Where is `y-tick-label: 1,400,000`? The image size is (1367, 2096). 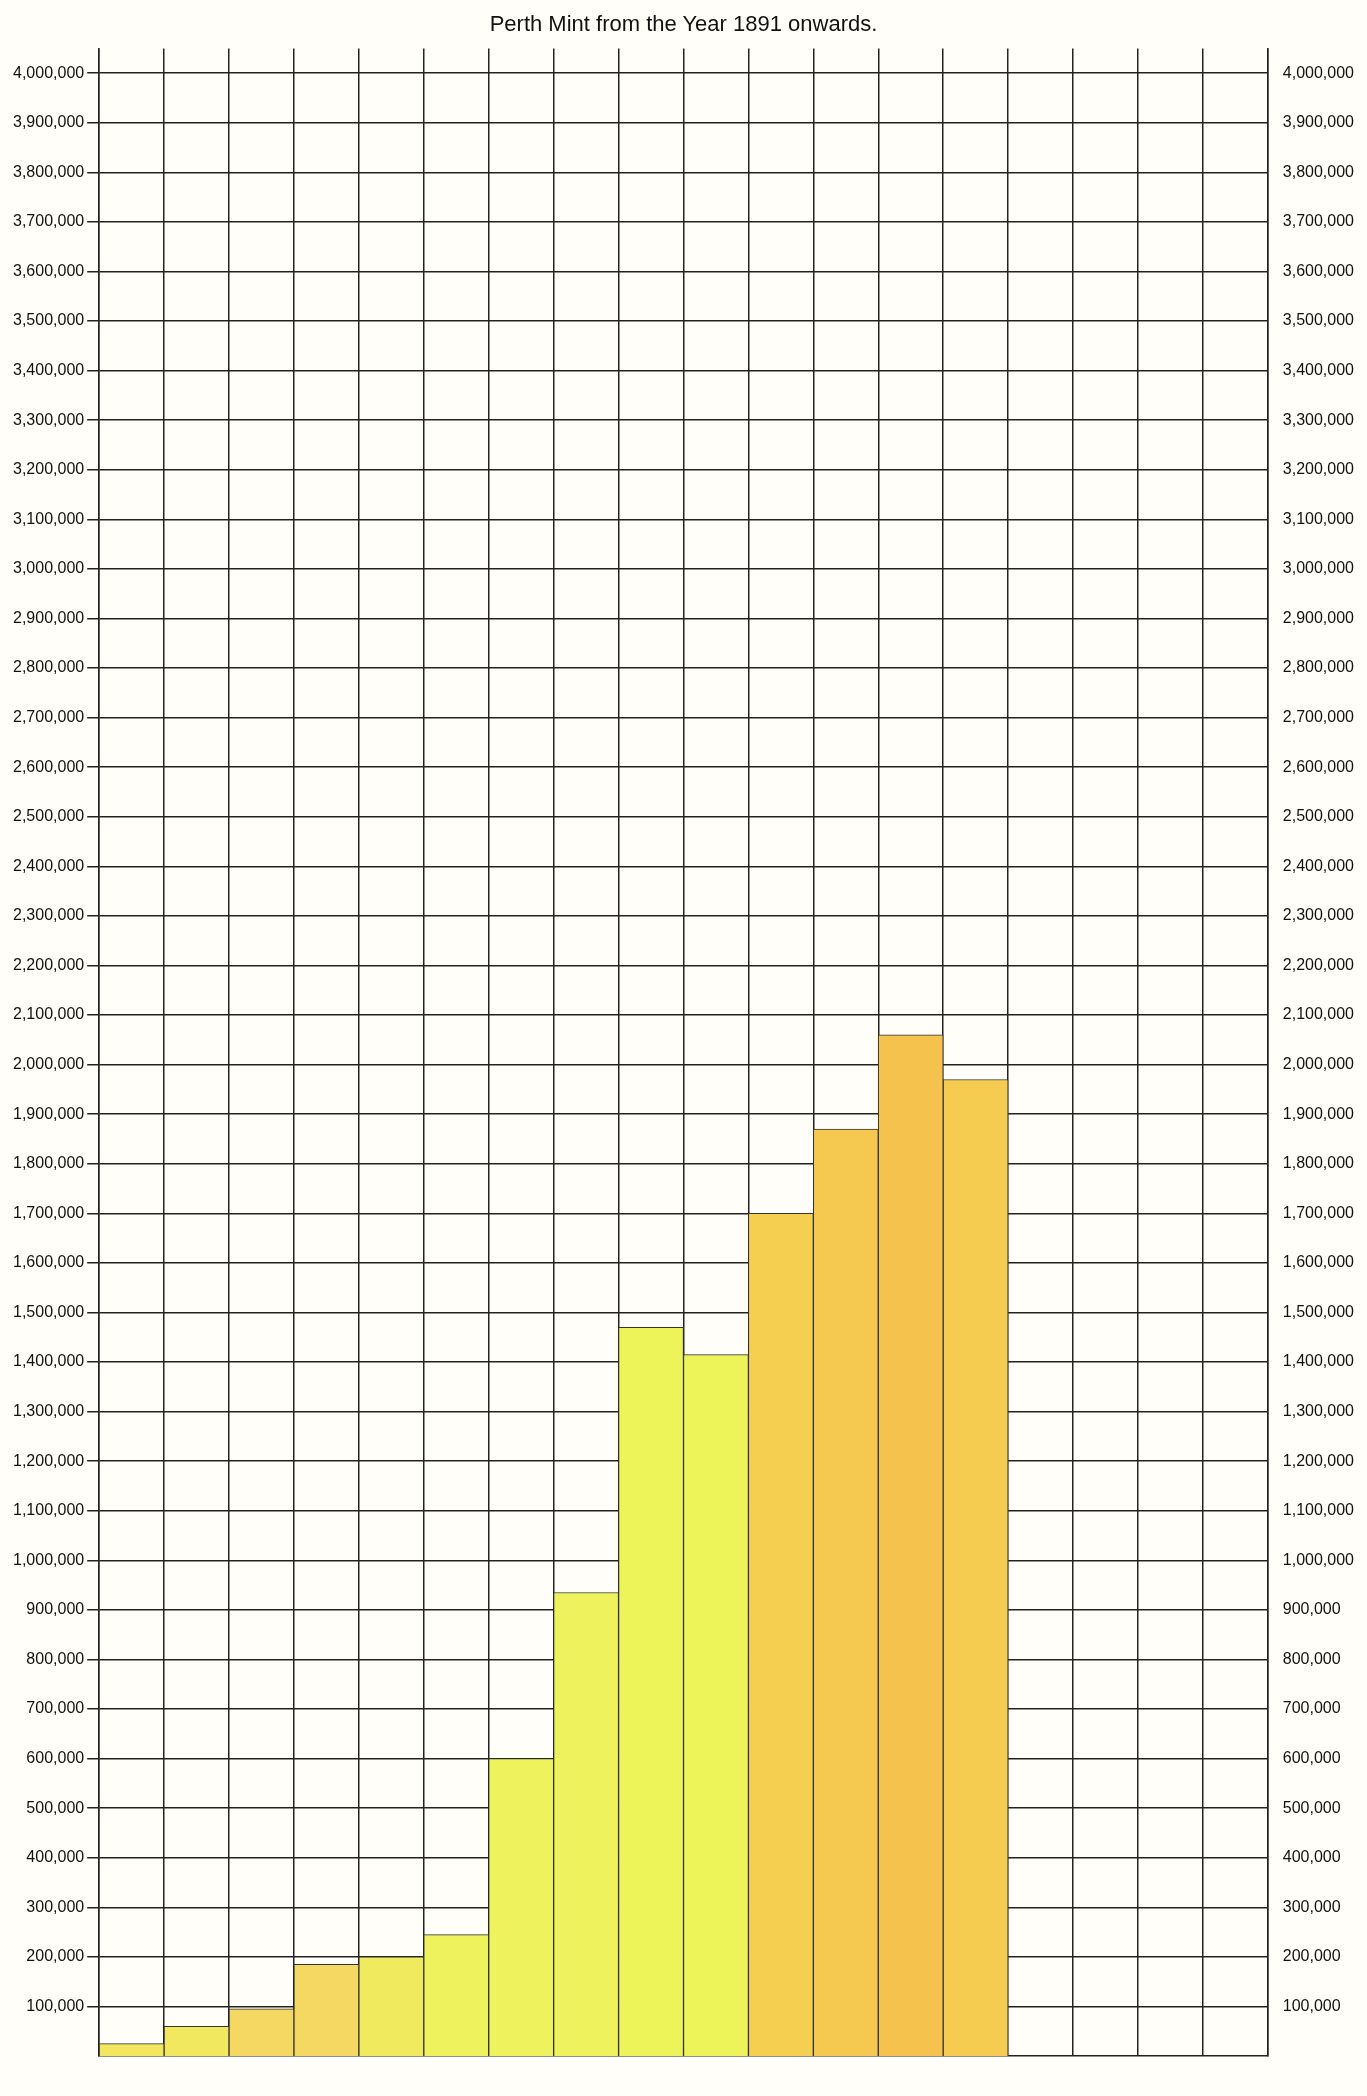
y-tick-label: 1,400,000 is located at coordinates (48, 1361).